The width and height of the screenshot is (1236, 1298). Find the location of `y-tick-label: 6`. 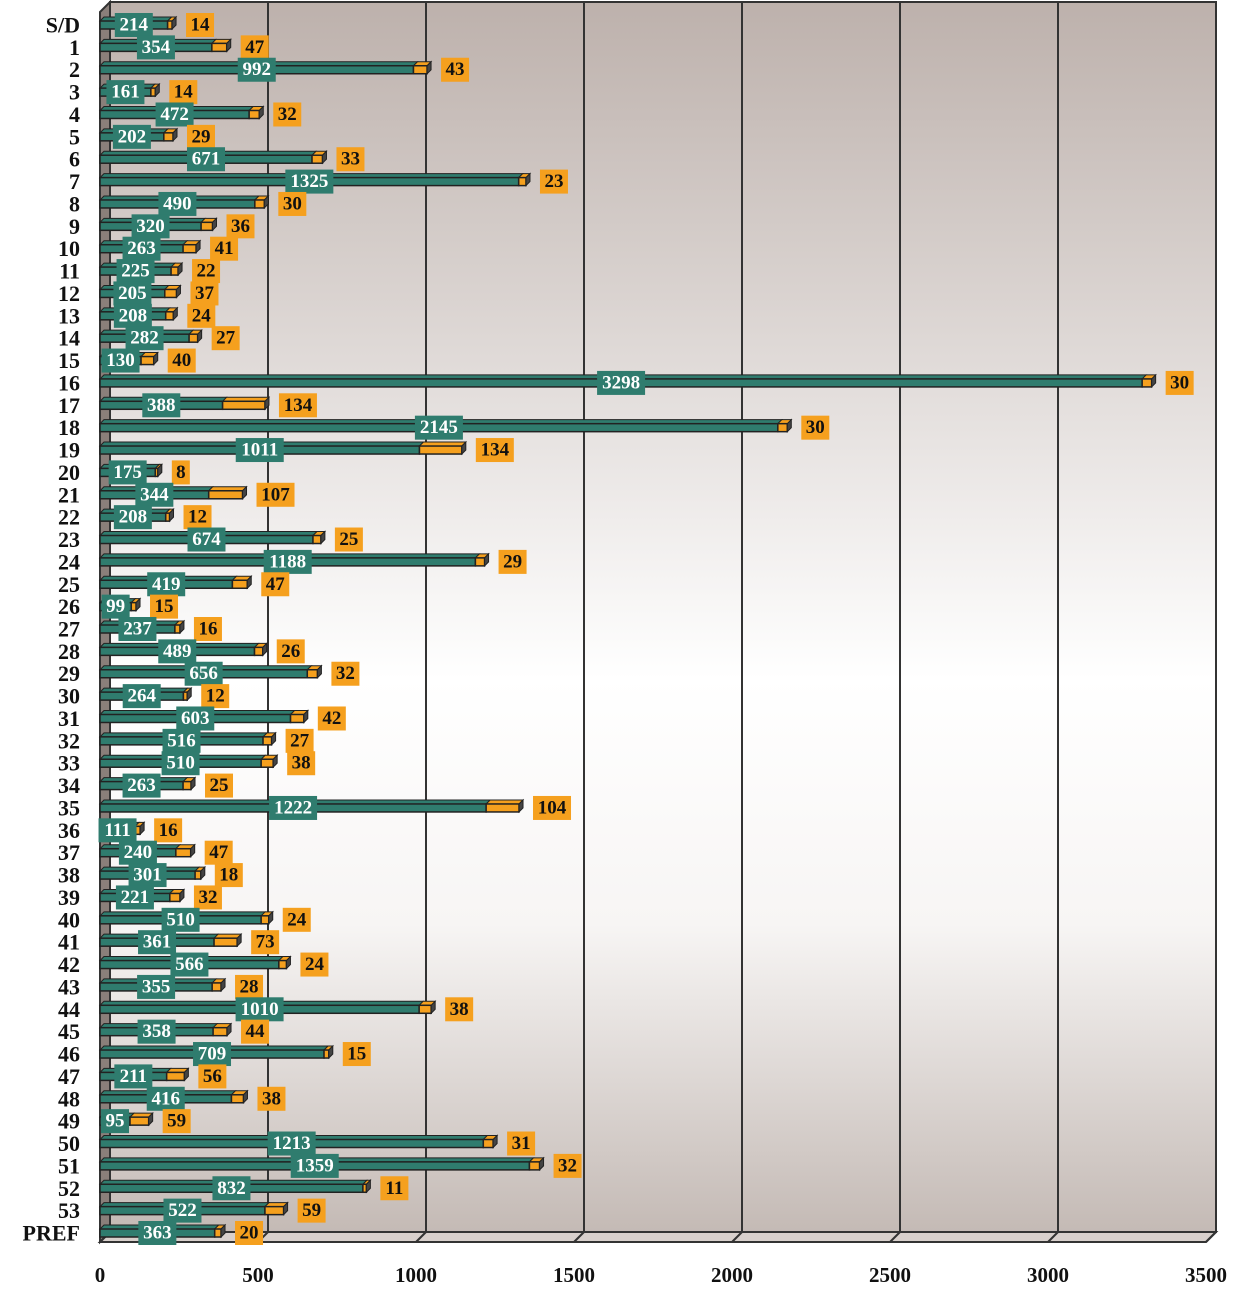

y-tick-label: 6 is located at coordinates (74, 159).